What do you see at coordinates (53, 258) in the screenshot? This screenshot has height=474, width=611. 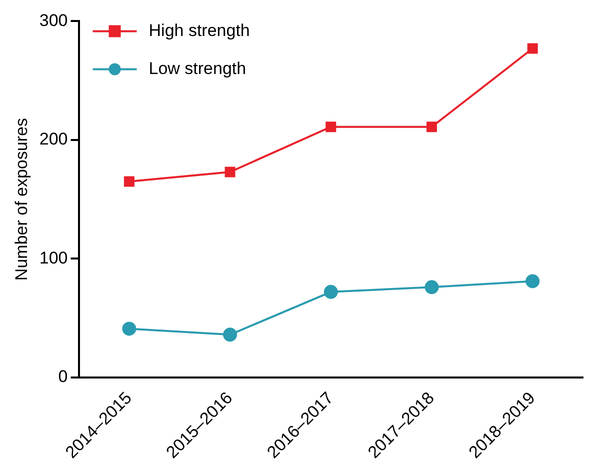 I see `y-tick-label: 100` at bounding box center [53, 258].